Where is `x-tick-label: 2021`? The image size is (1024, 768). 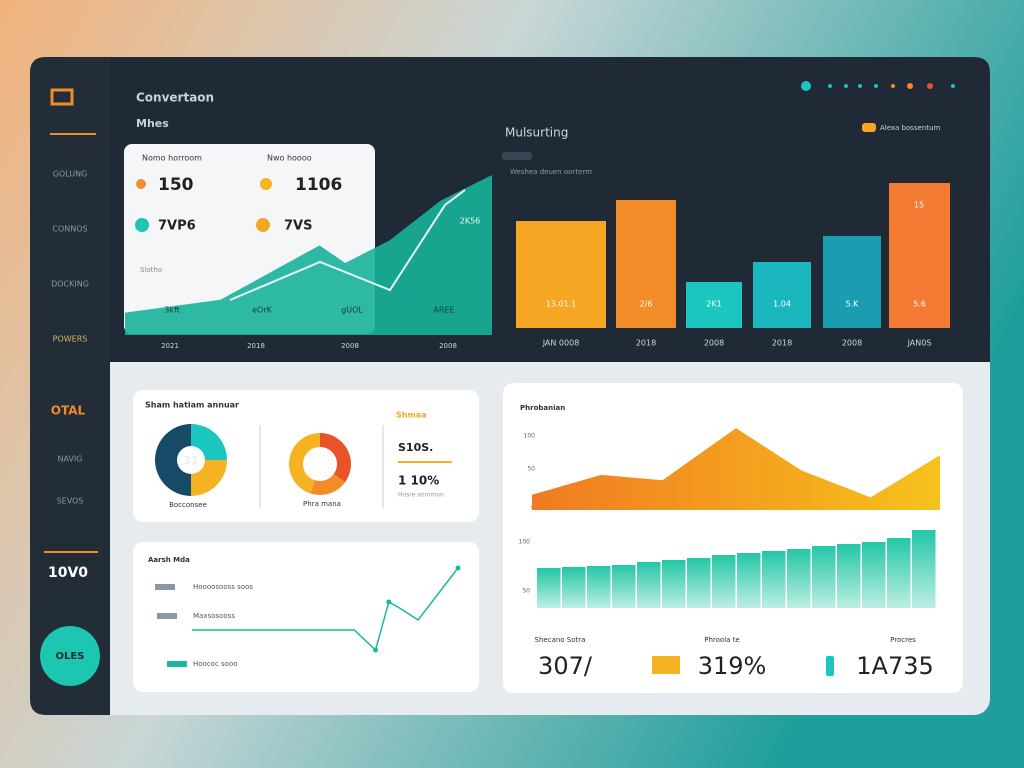 x-tick-label: 2021 is located at coordinates (170, 346).